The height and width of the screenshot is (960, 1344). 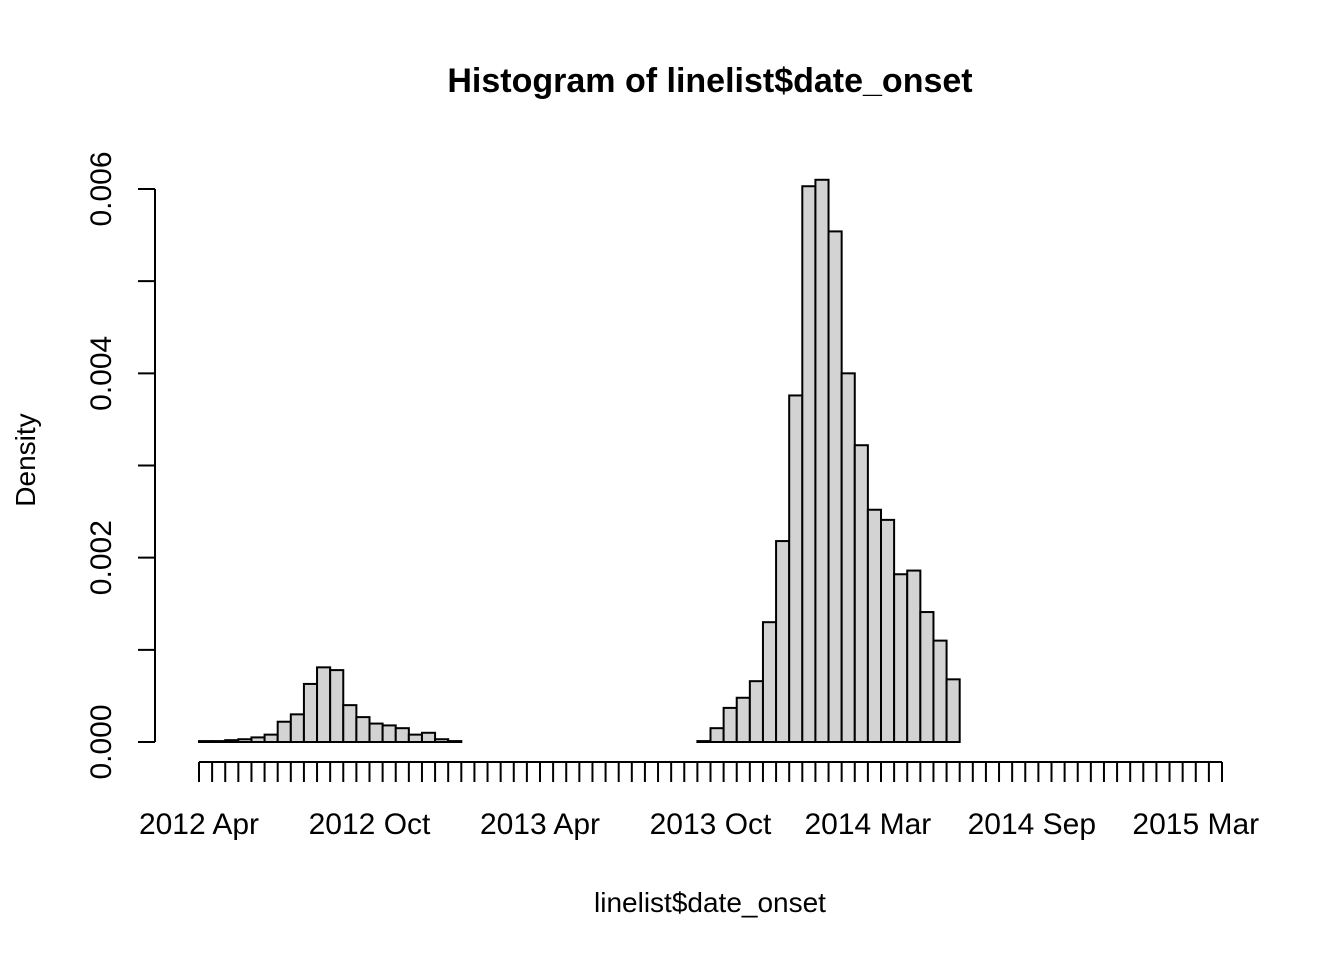 I want to click on y-tick-label: 0.004, so click(x=101, y=373).